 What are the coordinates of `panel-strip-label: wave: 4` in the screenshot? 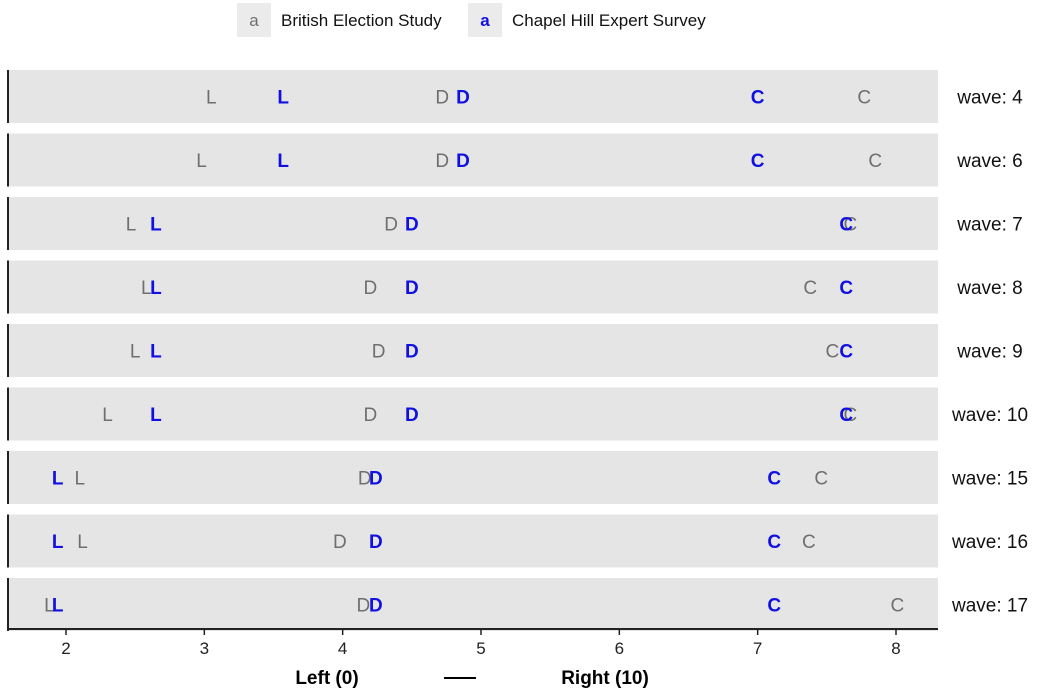 It's located at (989, 98).